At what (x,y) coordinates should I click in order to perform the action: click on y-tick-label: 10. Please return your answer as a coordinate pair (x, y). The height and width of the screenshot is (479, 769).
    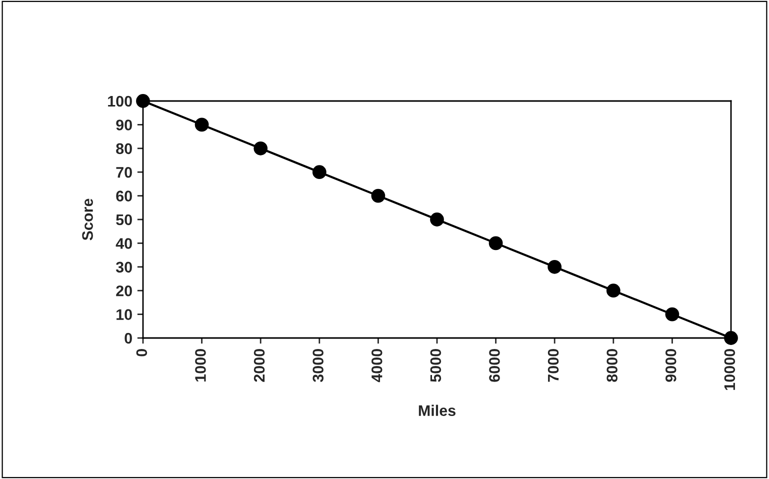
    Looking at the image, I should click on (124, 314).